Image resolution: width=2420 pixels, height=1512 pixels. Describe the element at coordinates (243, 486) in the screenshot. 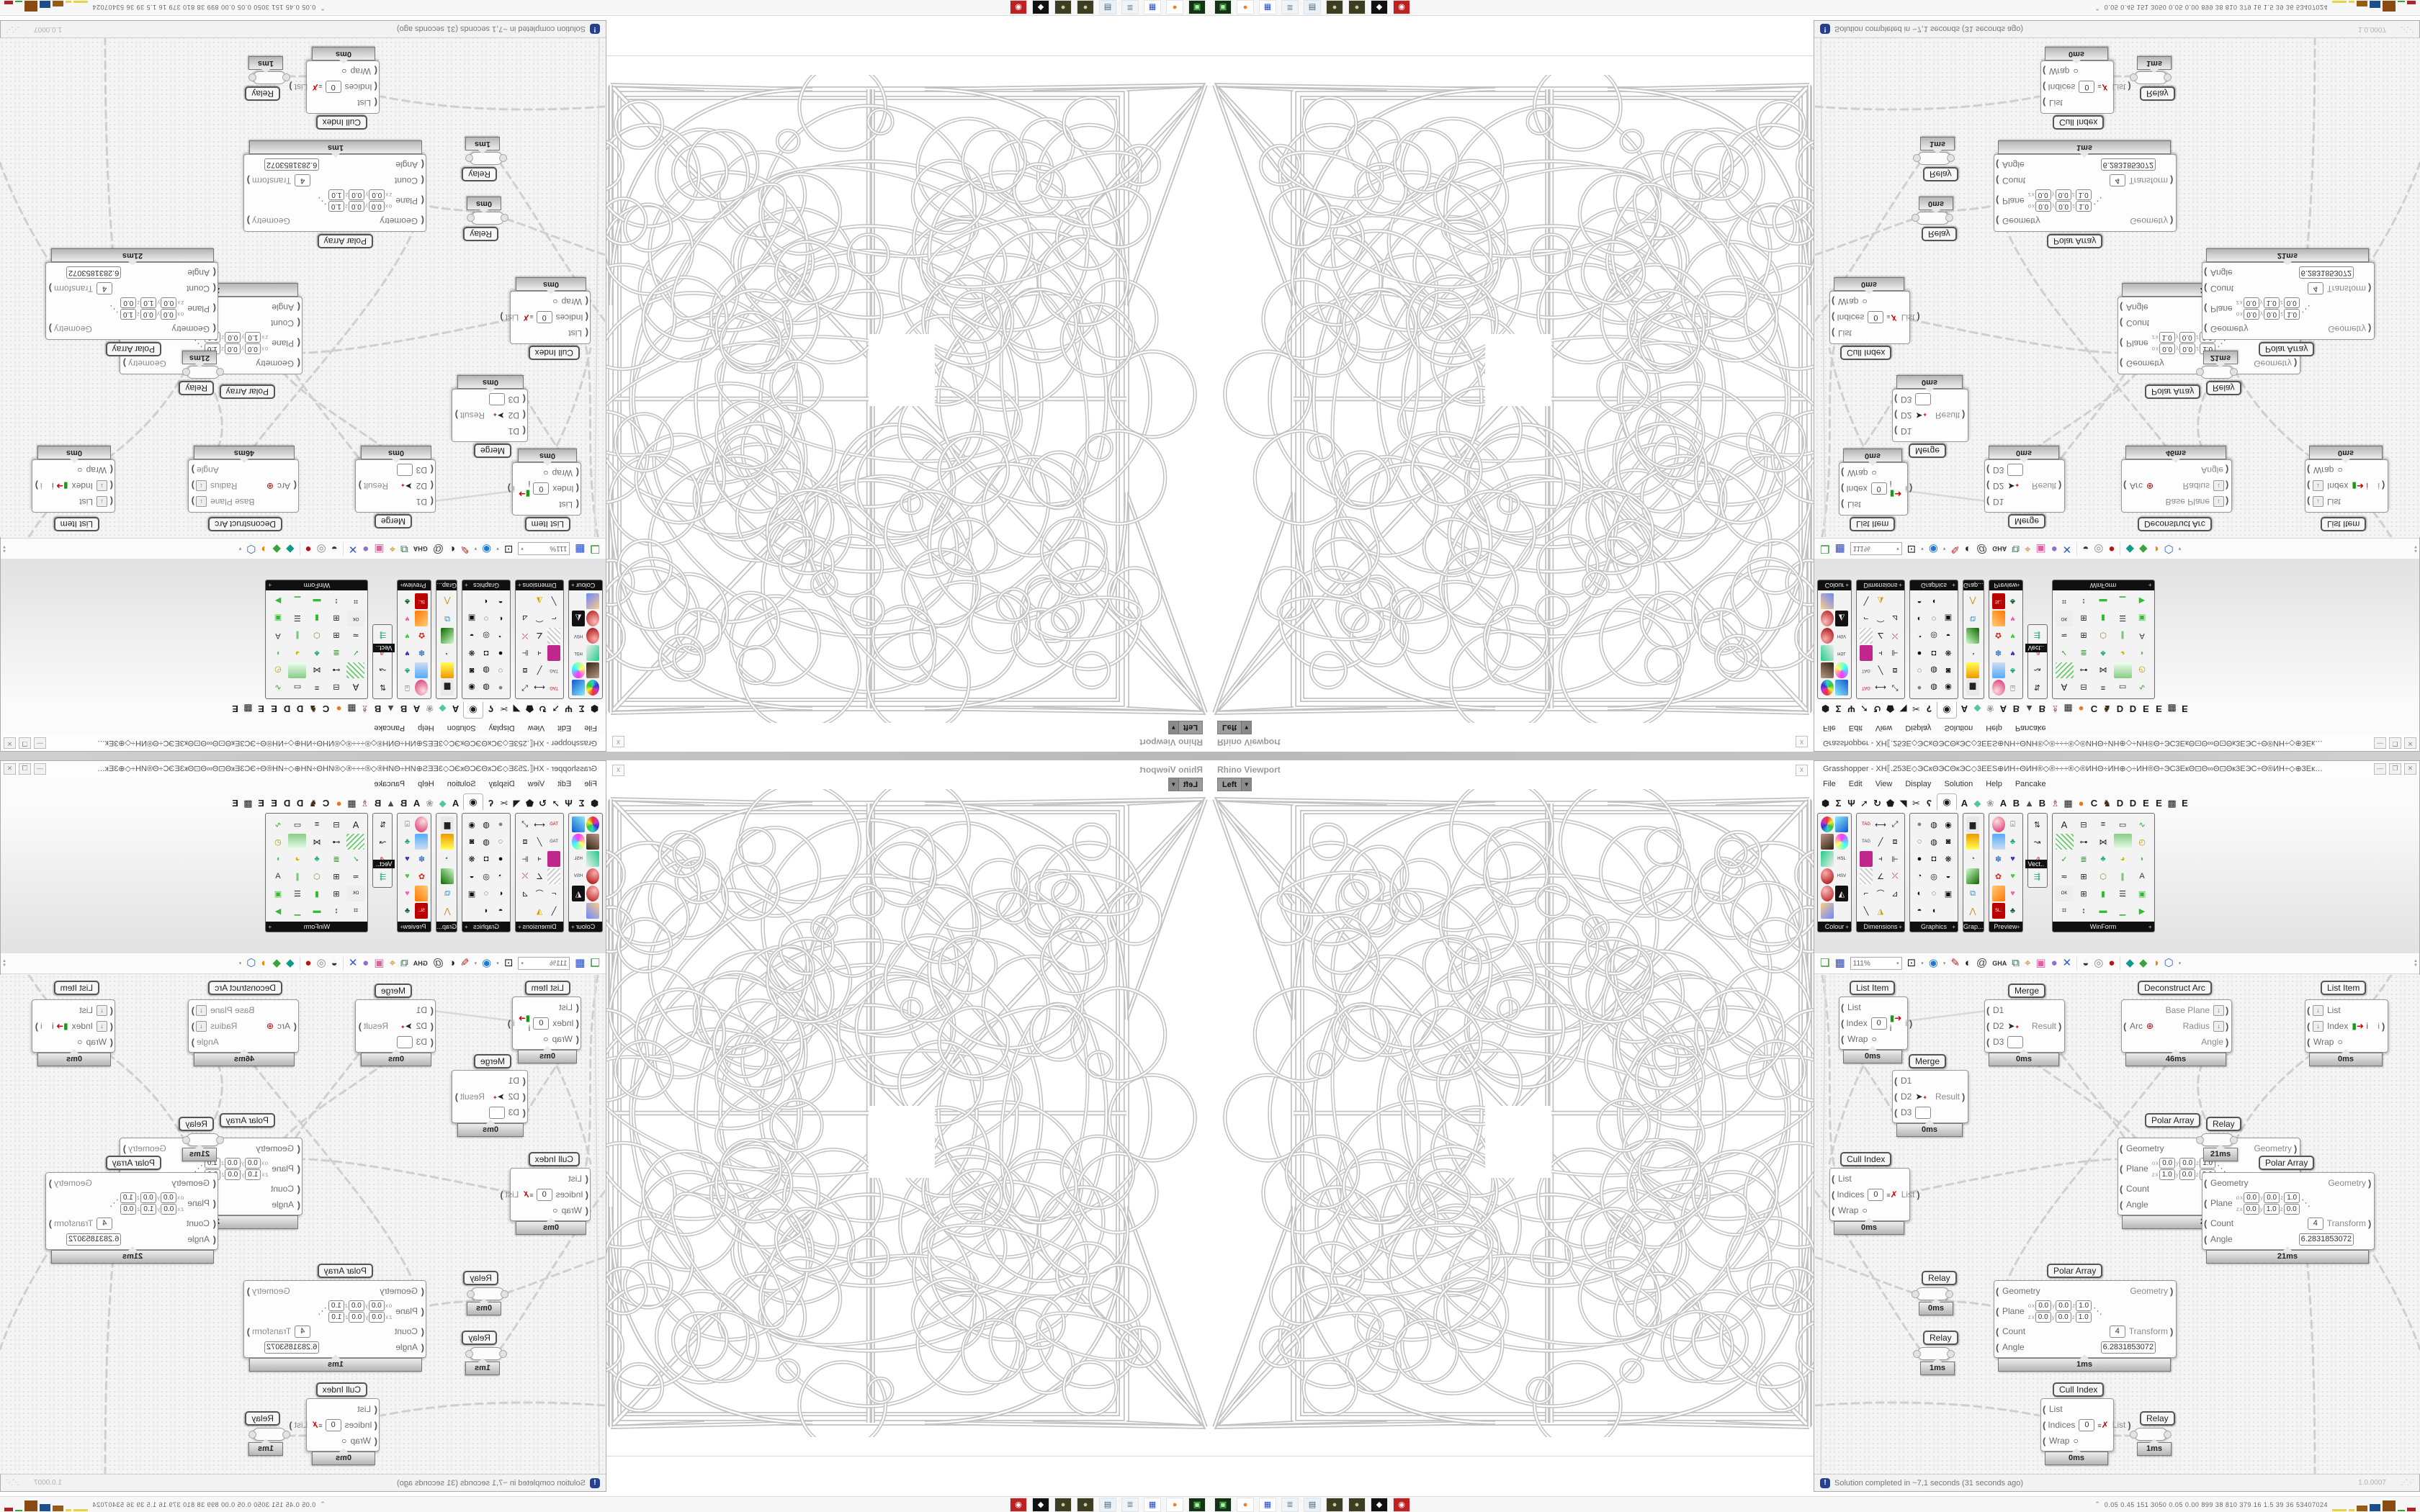

I see `component-deconstruct-arc: Base Plane ↓)(Arc ⊕ Radius ↓) Angle)` at that location.